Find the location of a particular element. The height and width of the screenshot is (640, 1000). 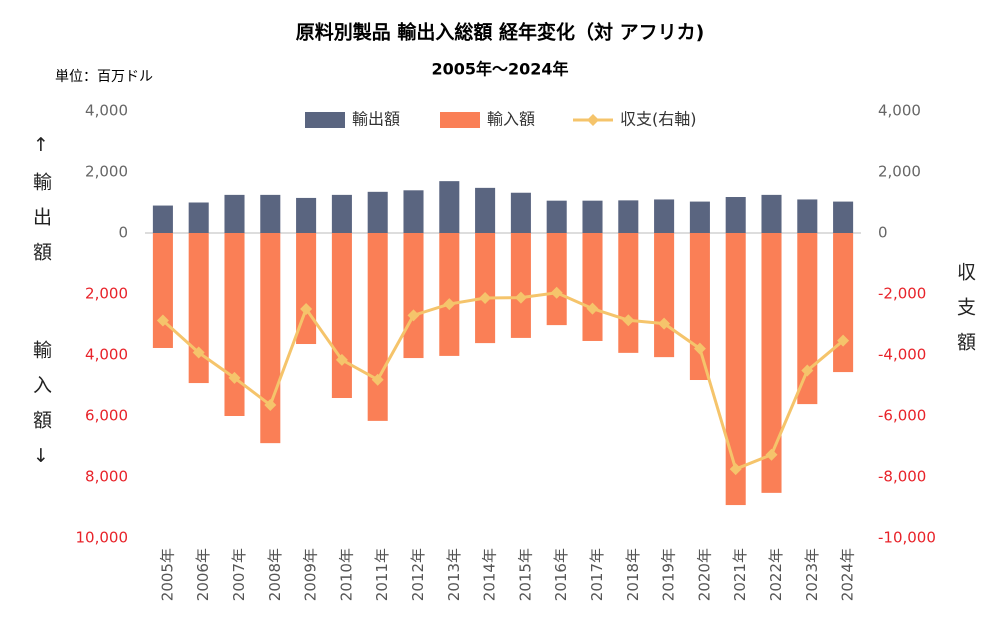

x-tick-label: 2013年 is located at coordinates (454, 574).